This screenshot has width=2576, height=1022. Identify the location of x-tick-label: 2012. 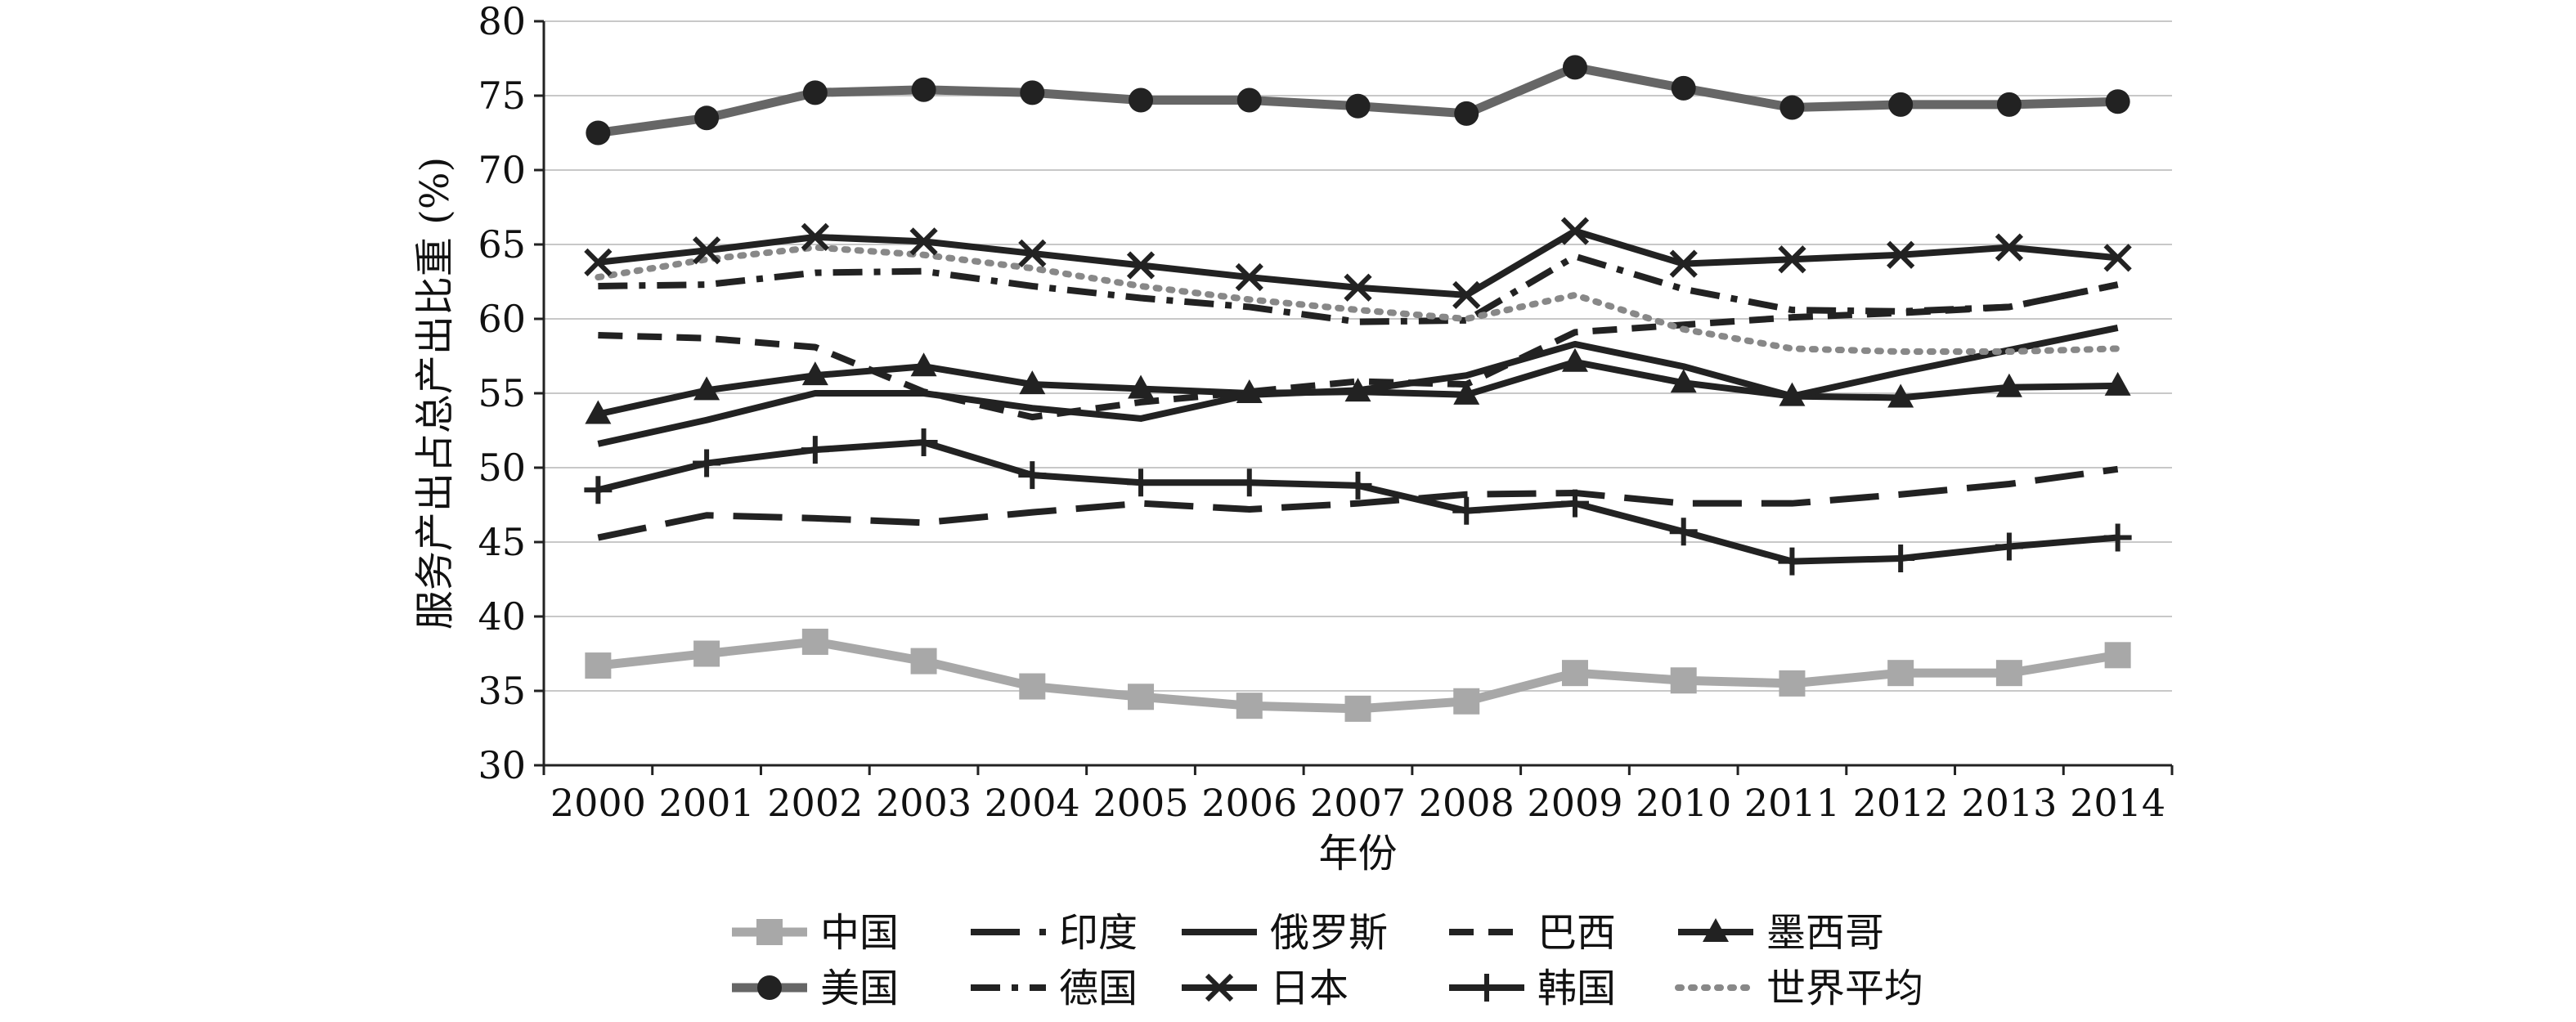
(1901, 803).